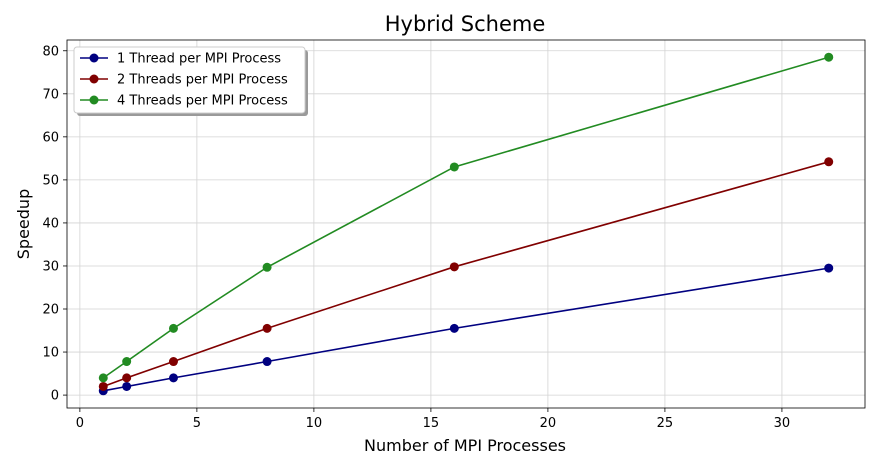  Describe the element at coordinates (465, 24) in the screenshot. I see `chart-title: Hybrid Scheme` at that location.